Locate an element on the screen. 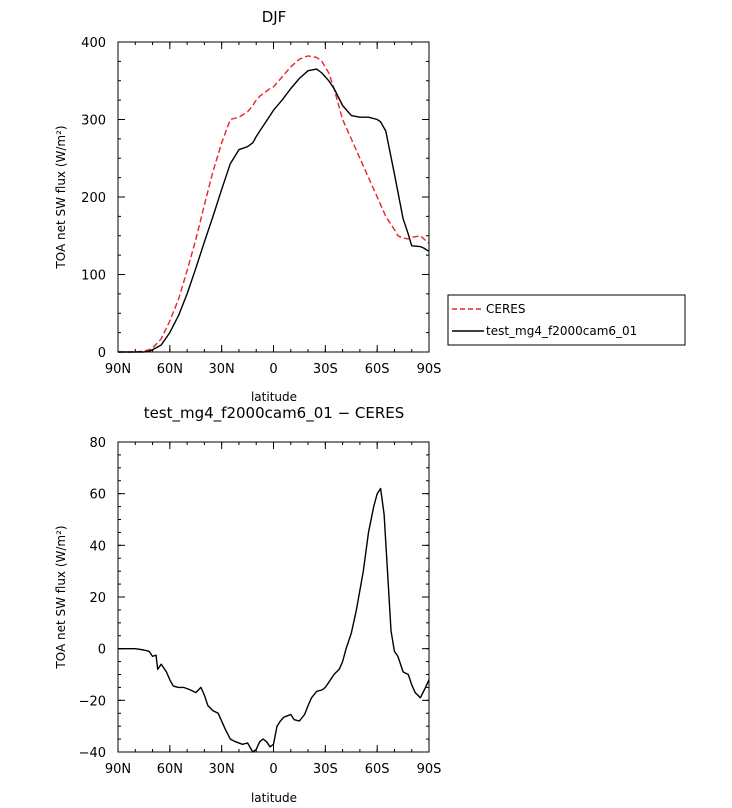 Image resolution: width=732 pixels, height=808 pixels. y-tick-label: 20 is located at coordinates (97, 598).